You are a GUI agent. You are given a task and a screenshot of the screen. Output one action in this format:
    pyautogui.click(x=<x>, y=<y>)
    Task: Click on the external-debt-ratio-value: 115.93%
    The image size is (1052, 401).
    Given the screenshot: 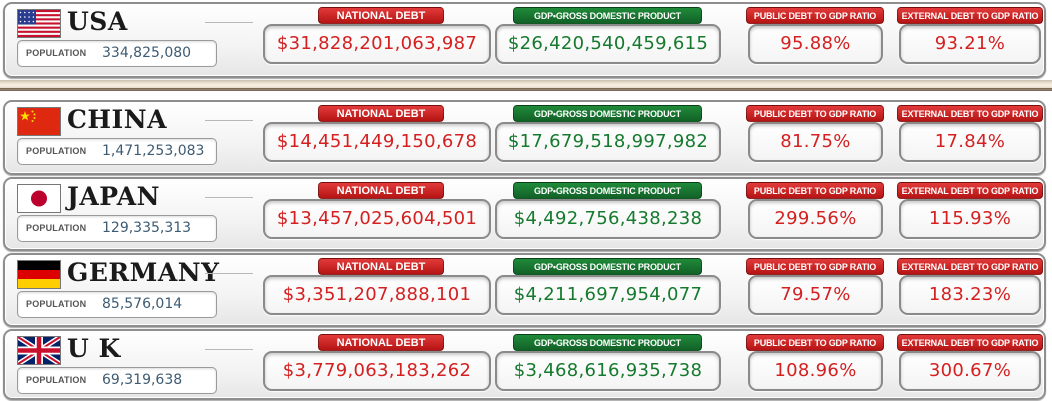 What is the action you would take?
    pyautogui.click(x=970, y=218)
    